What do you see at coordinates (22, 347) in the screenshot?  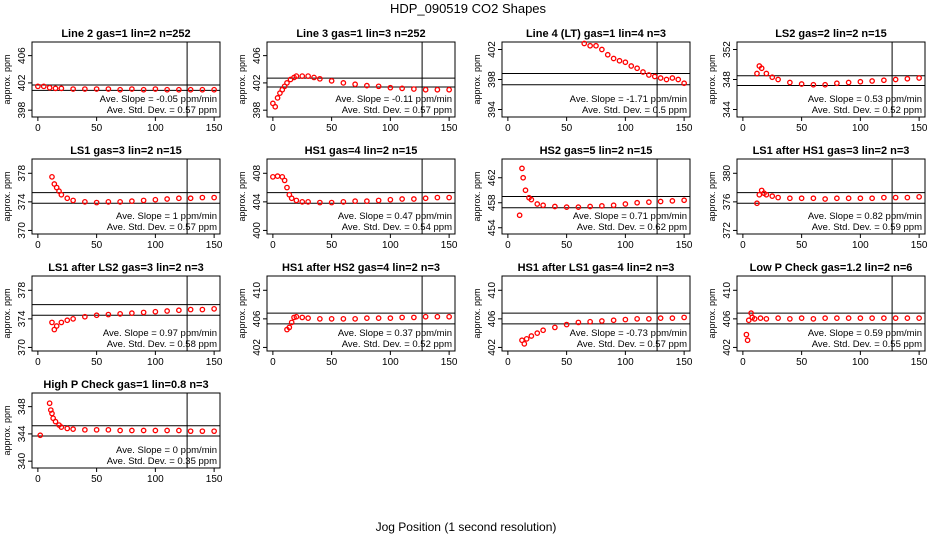 I see `y-tick-label: 370` at bounding box center [22, 347].